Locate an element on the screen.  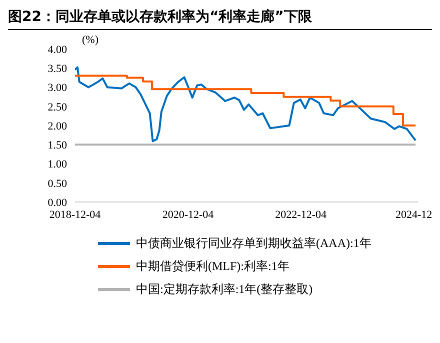
x-tick-label: 2018-12-04 is located at coordinates (75, 214).